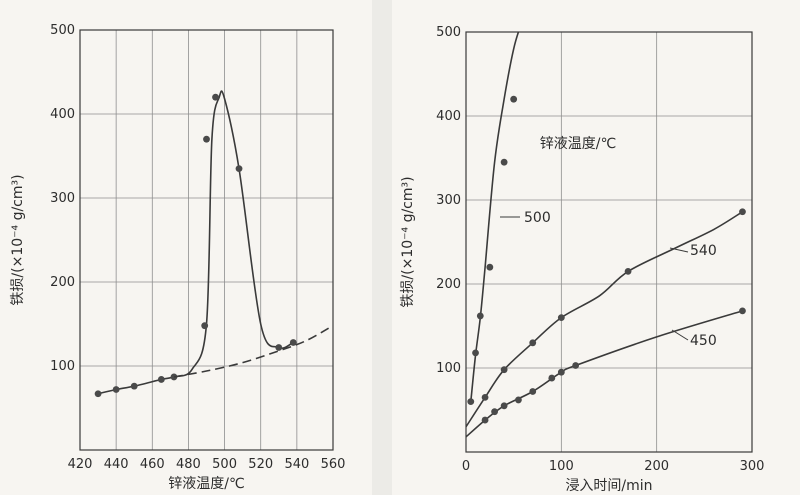 The height and width of the screenshot is (495, 800). Describe the element at coordinates (333, 464) in the screenshot. I see `x-tick-label: 560` at that location.